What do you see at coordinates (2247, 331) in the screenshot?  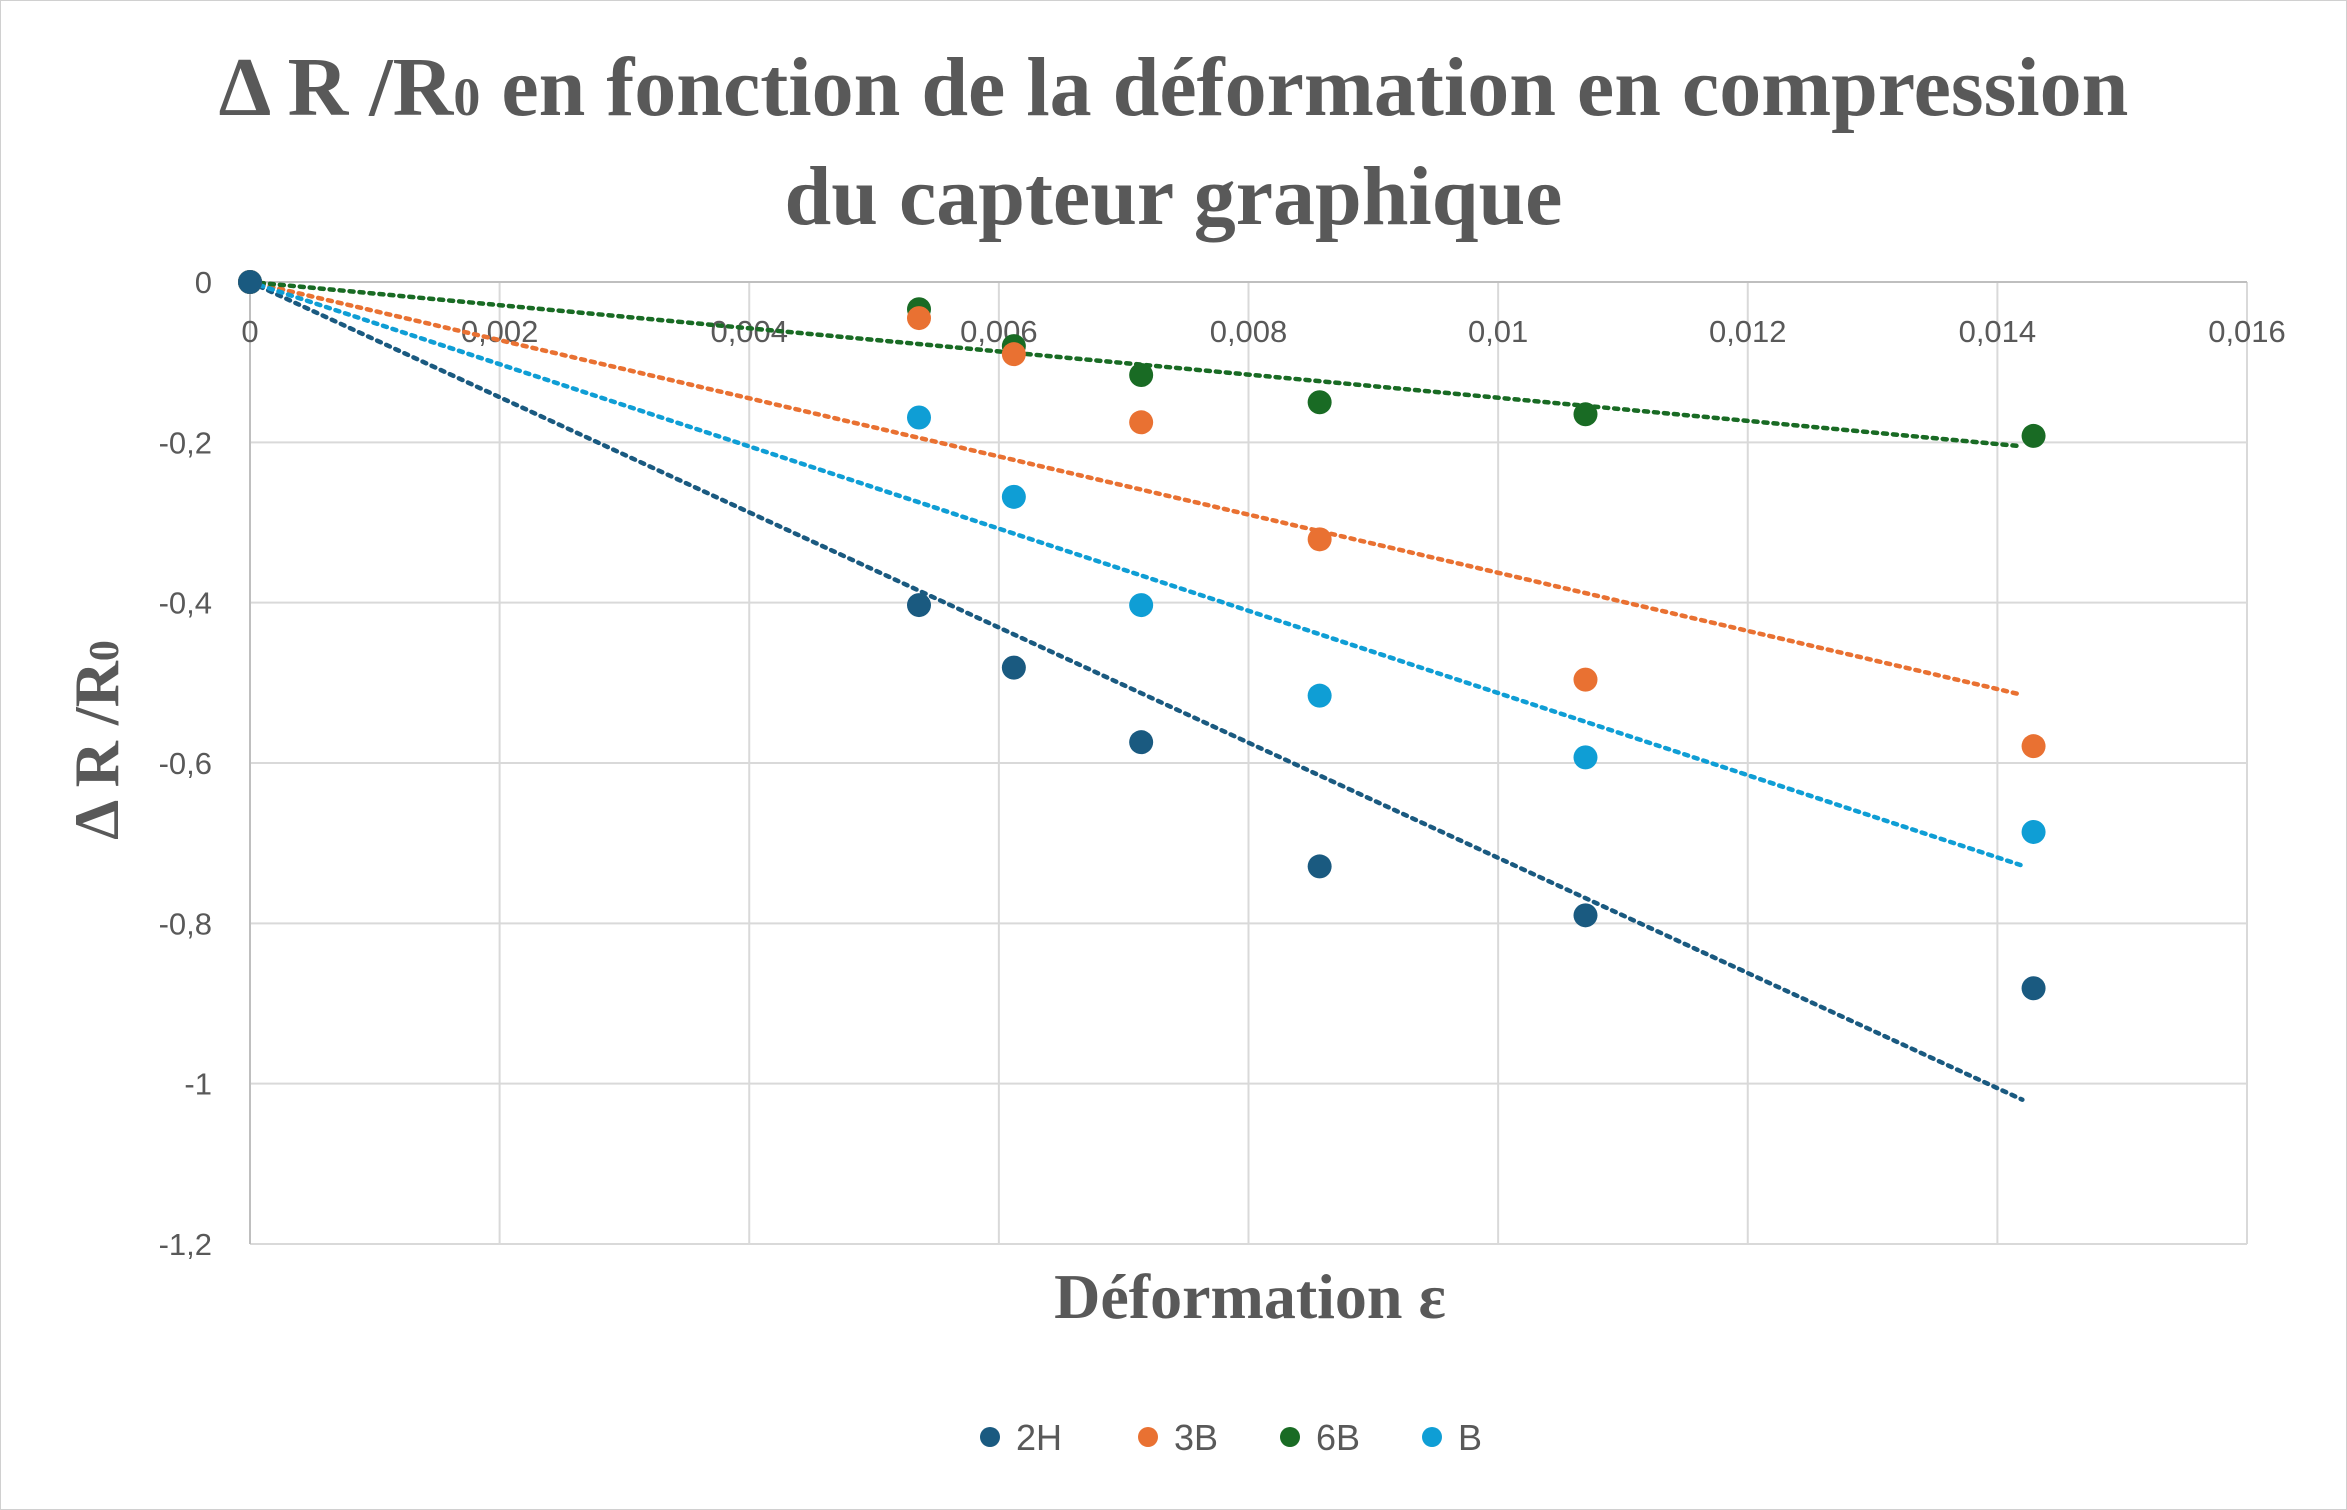 I see `x-tick-label: 0,016` at bounding box center [2247, 331].